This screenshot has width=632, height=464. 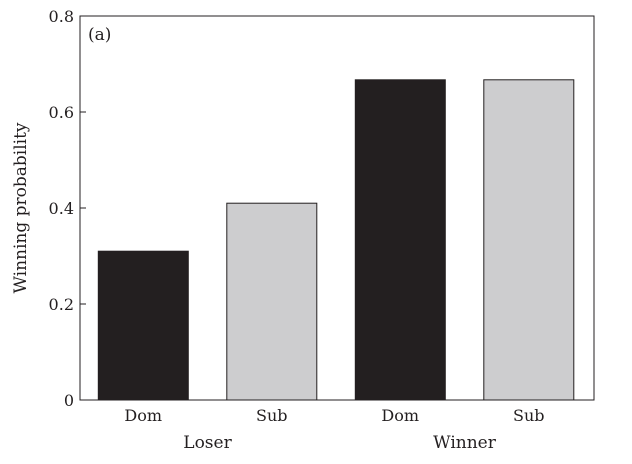 I want to click on bar-winner-dom, so click(x=400, y=240).